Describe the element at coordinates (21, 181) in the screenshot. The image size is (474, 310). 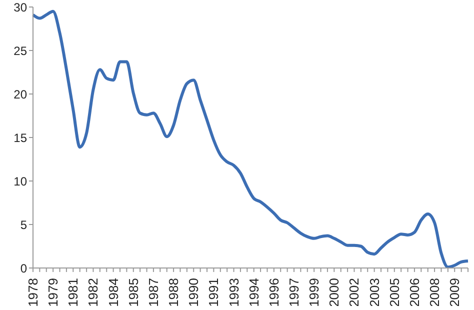
I see `y-tick-label: 10` at that location.